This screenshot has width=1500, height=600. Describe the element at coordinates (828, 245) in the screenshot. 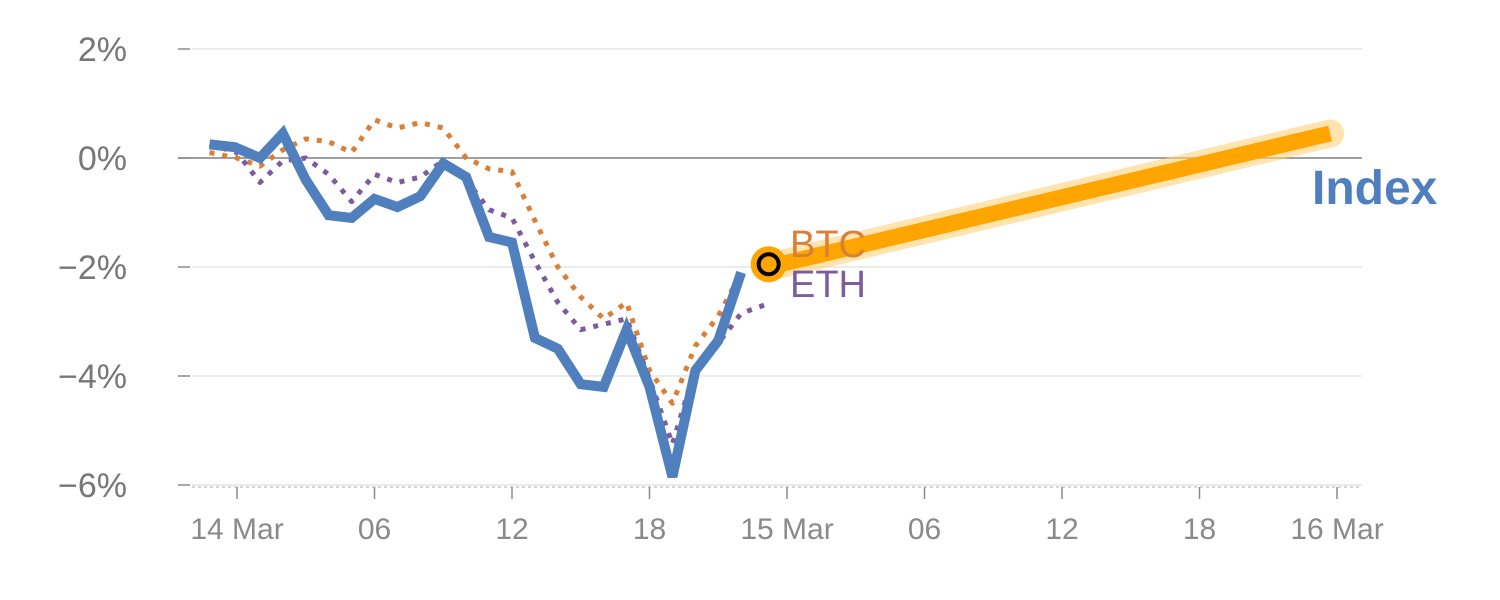

I see `btc-label: BTC` at that location.